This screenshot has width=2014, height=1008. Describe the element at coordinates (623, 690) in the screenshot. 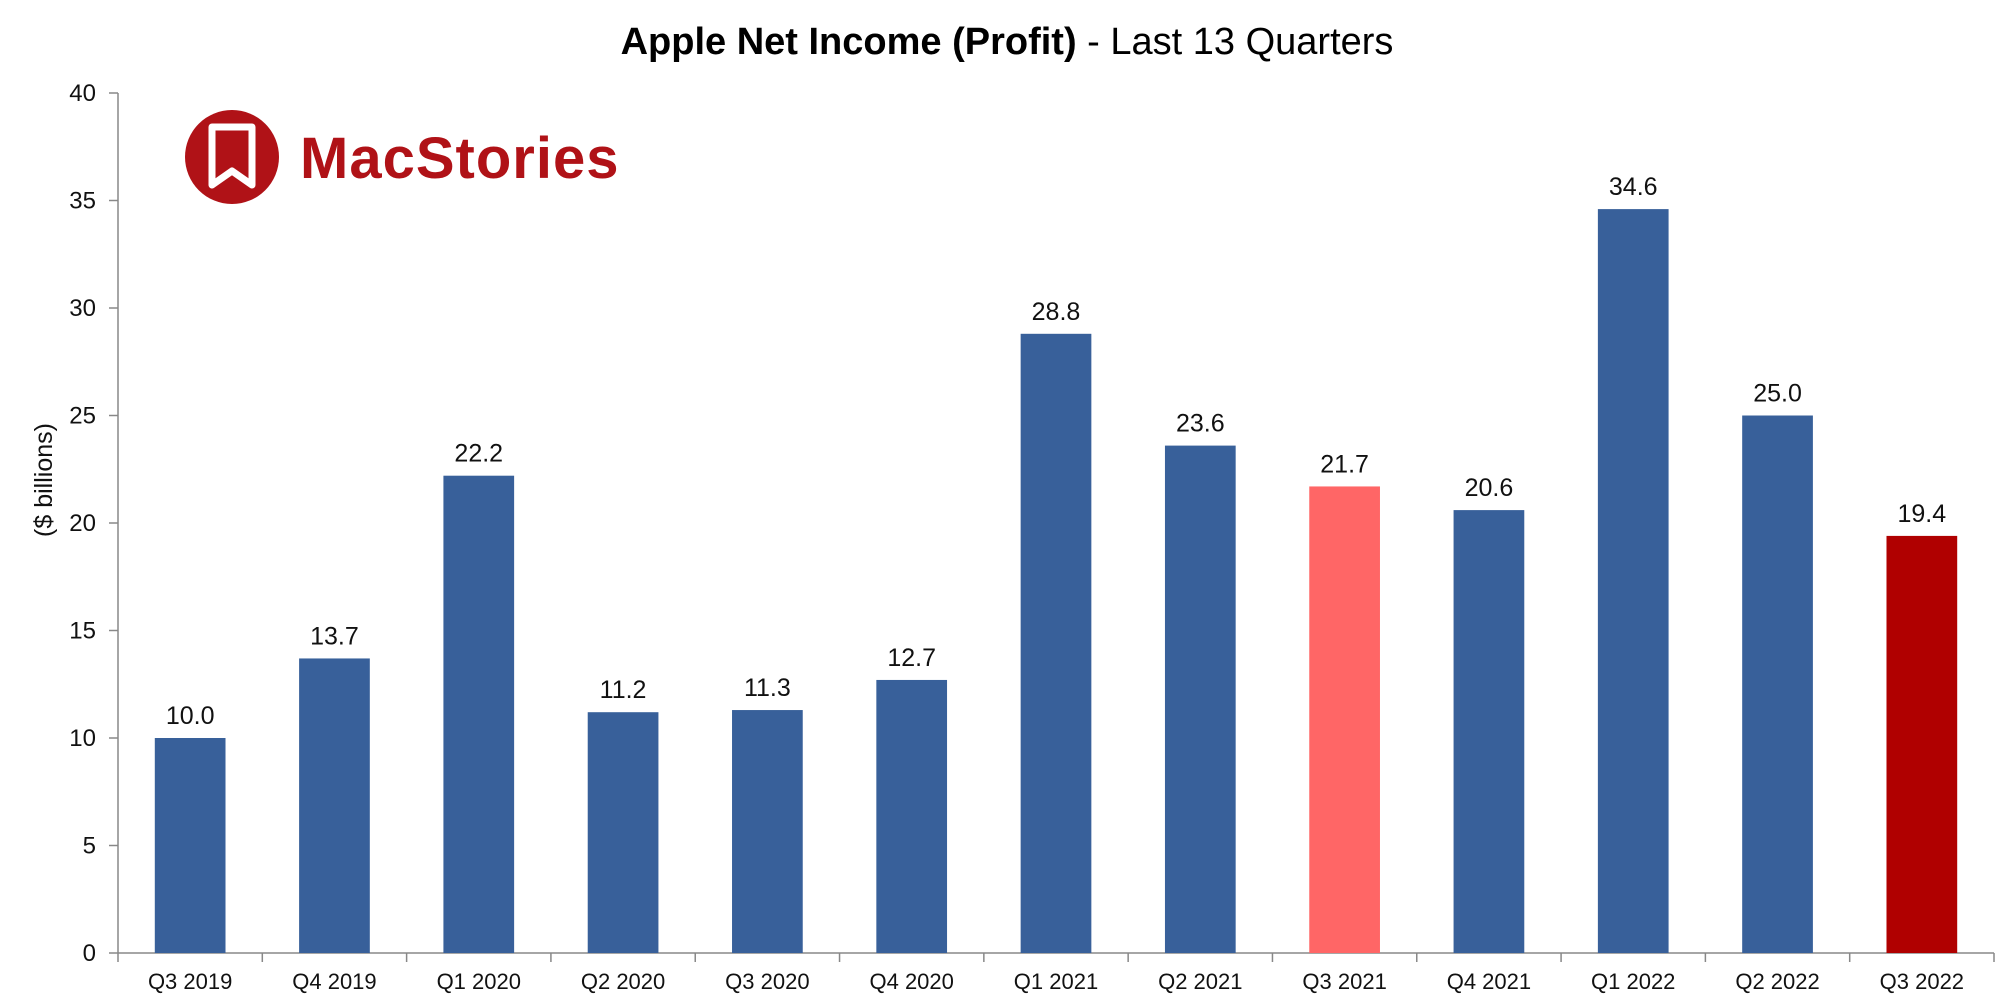

I see `bar-value-label: 11.2` at that location.